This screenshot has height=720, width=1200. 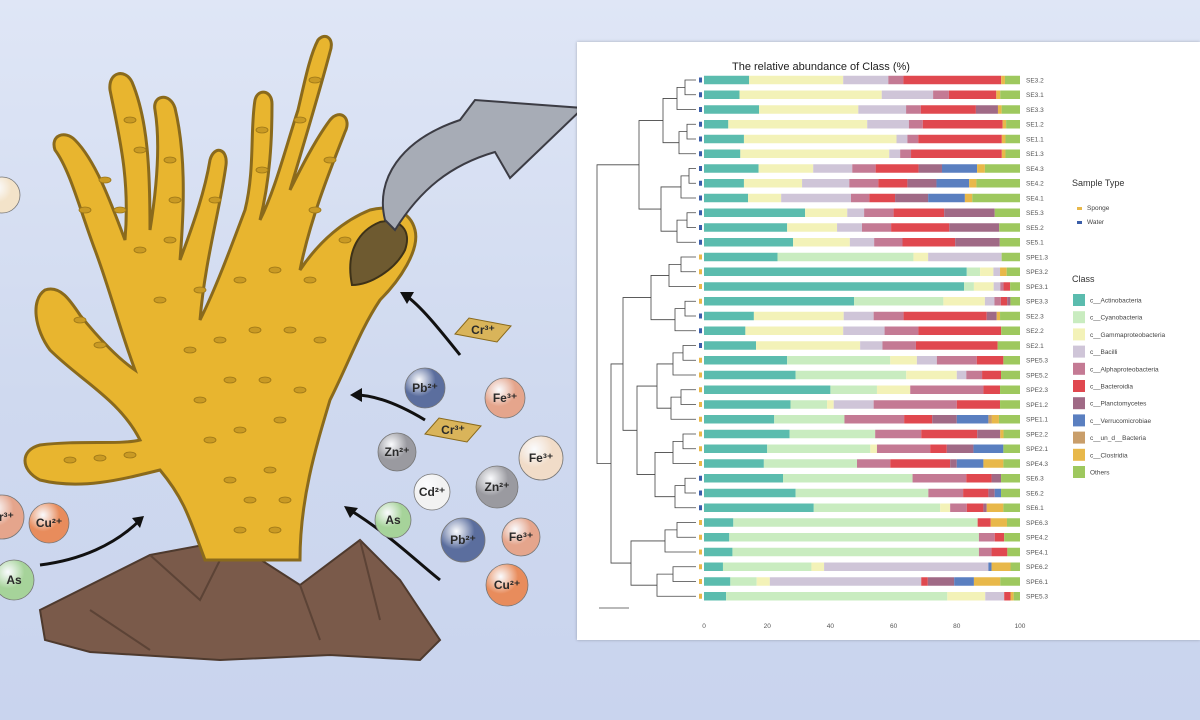 What do you see at coordinates (1037, 449) in the screenshot?
I see `sample-label: SPE2.1` at bounding box center [1037, 449].